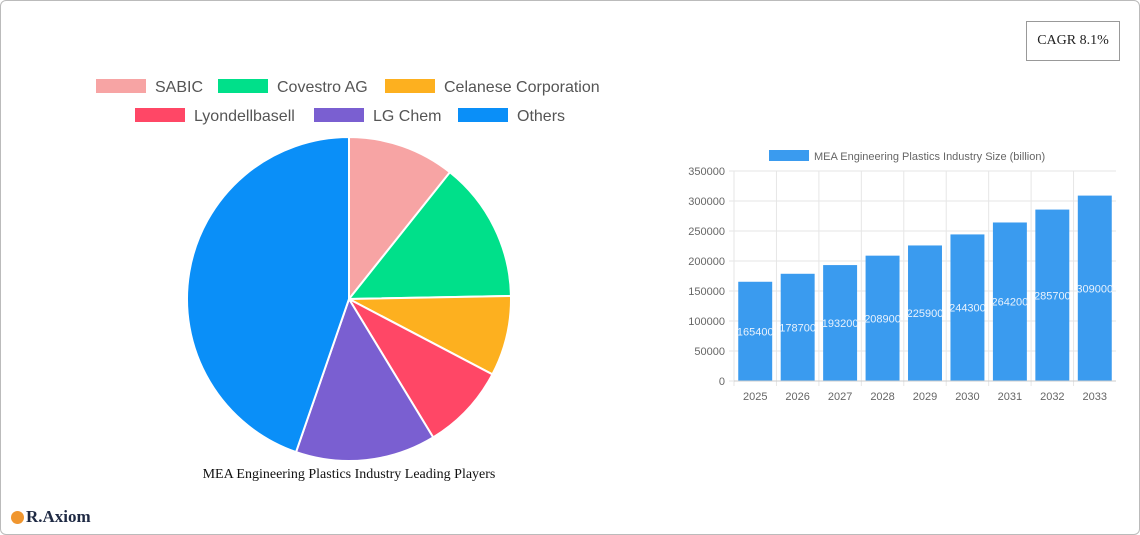  What do you see at coordinates (925, 397) in the screenshot?
I see `x-tick-label: 2029` at bounding box center [925, 397].